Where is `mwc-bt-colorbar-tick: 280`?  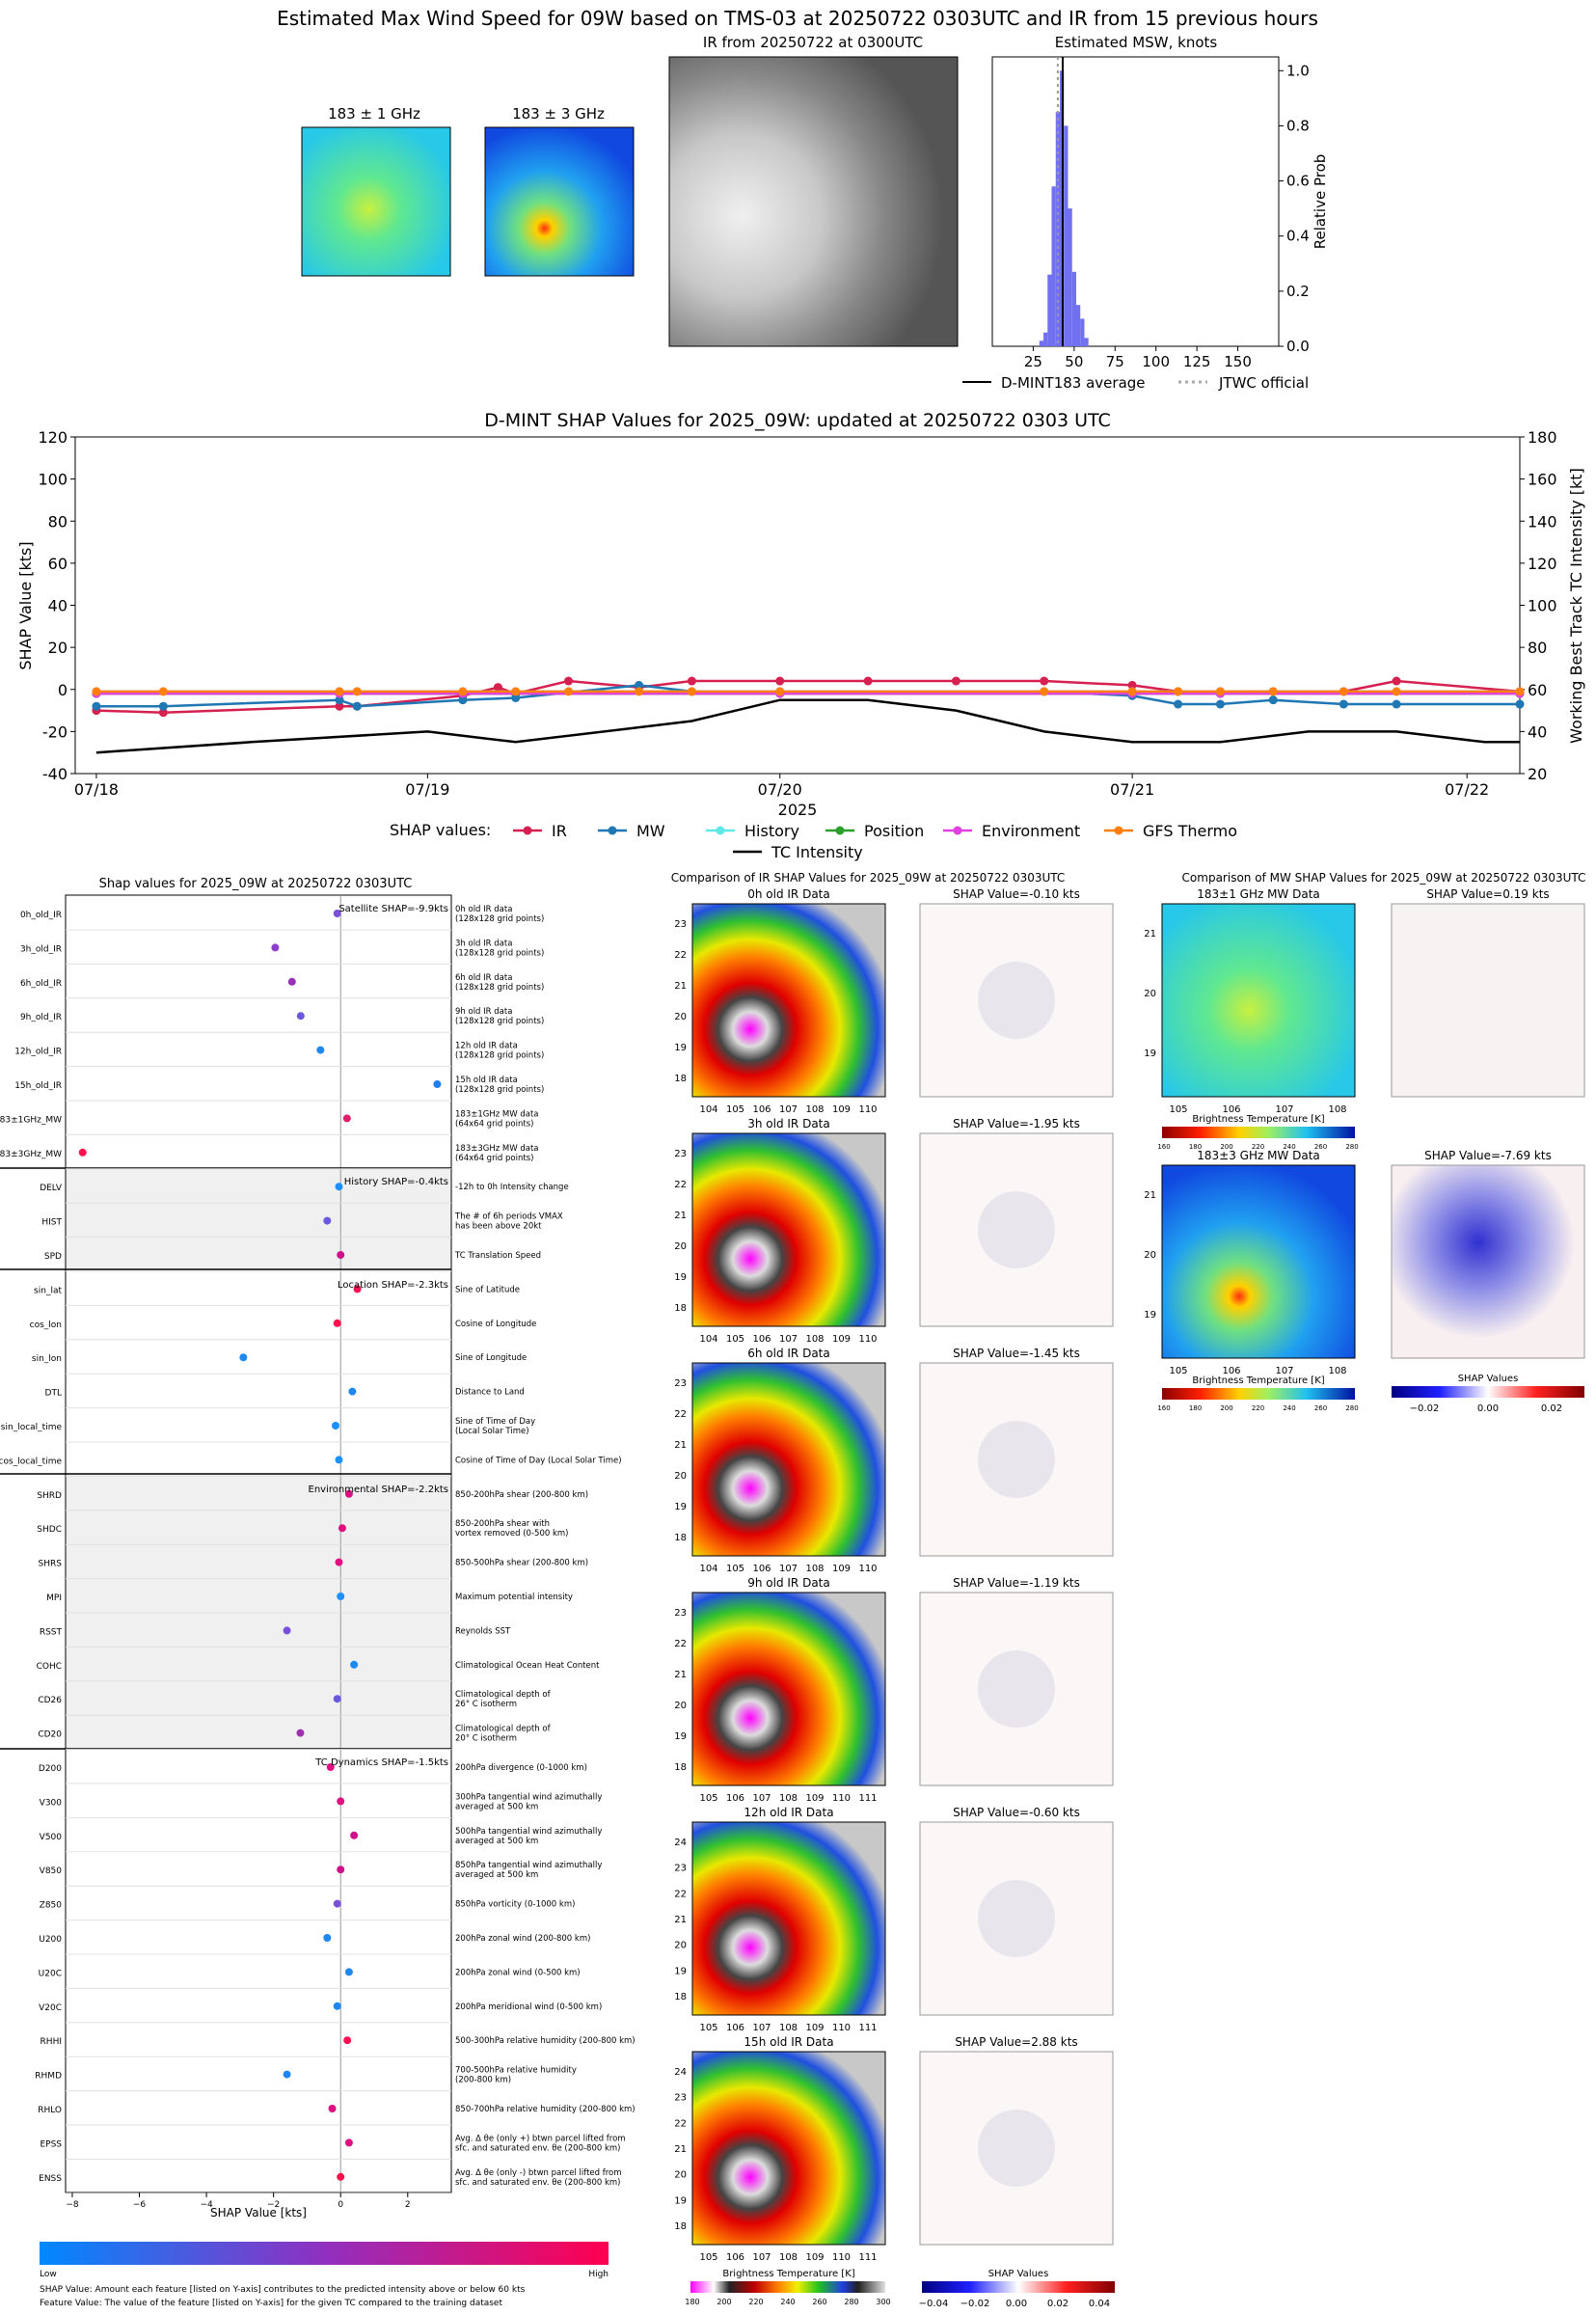
mwc-bt-colorbar-tick: 280 is located at coordinates (1352, 1147).